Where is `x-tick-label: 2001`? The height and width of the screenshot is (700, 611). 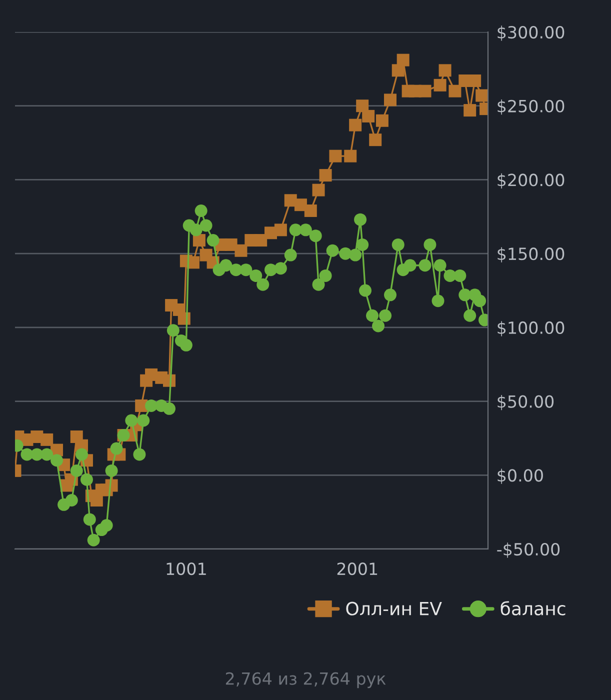 x-tick-label: 2001 is located at coordinates (357, 569).